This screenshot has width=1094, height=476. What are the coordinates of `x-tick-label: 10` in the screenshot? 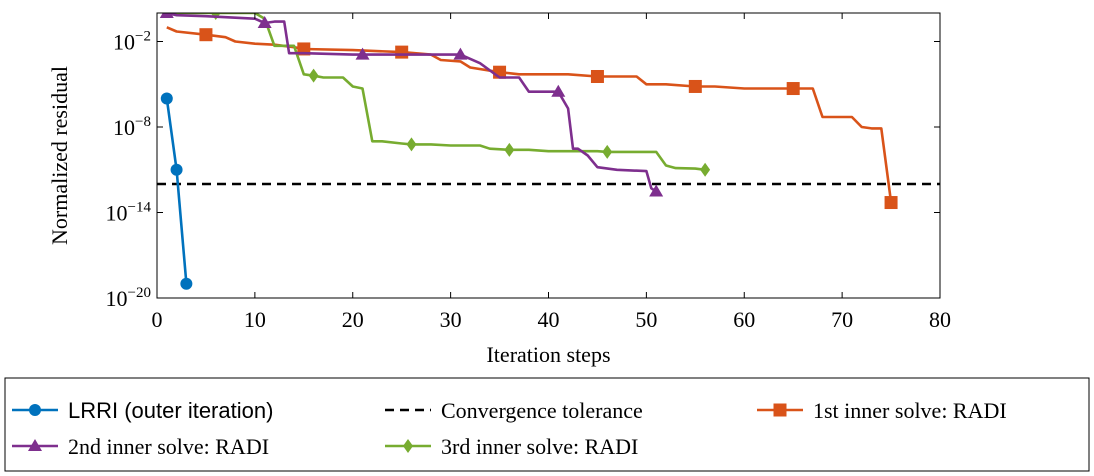 It's located at (255, 319).